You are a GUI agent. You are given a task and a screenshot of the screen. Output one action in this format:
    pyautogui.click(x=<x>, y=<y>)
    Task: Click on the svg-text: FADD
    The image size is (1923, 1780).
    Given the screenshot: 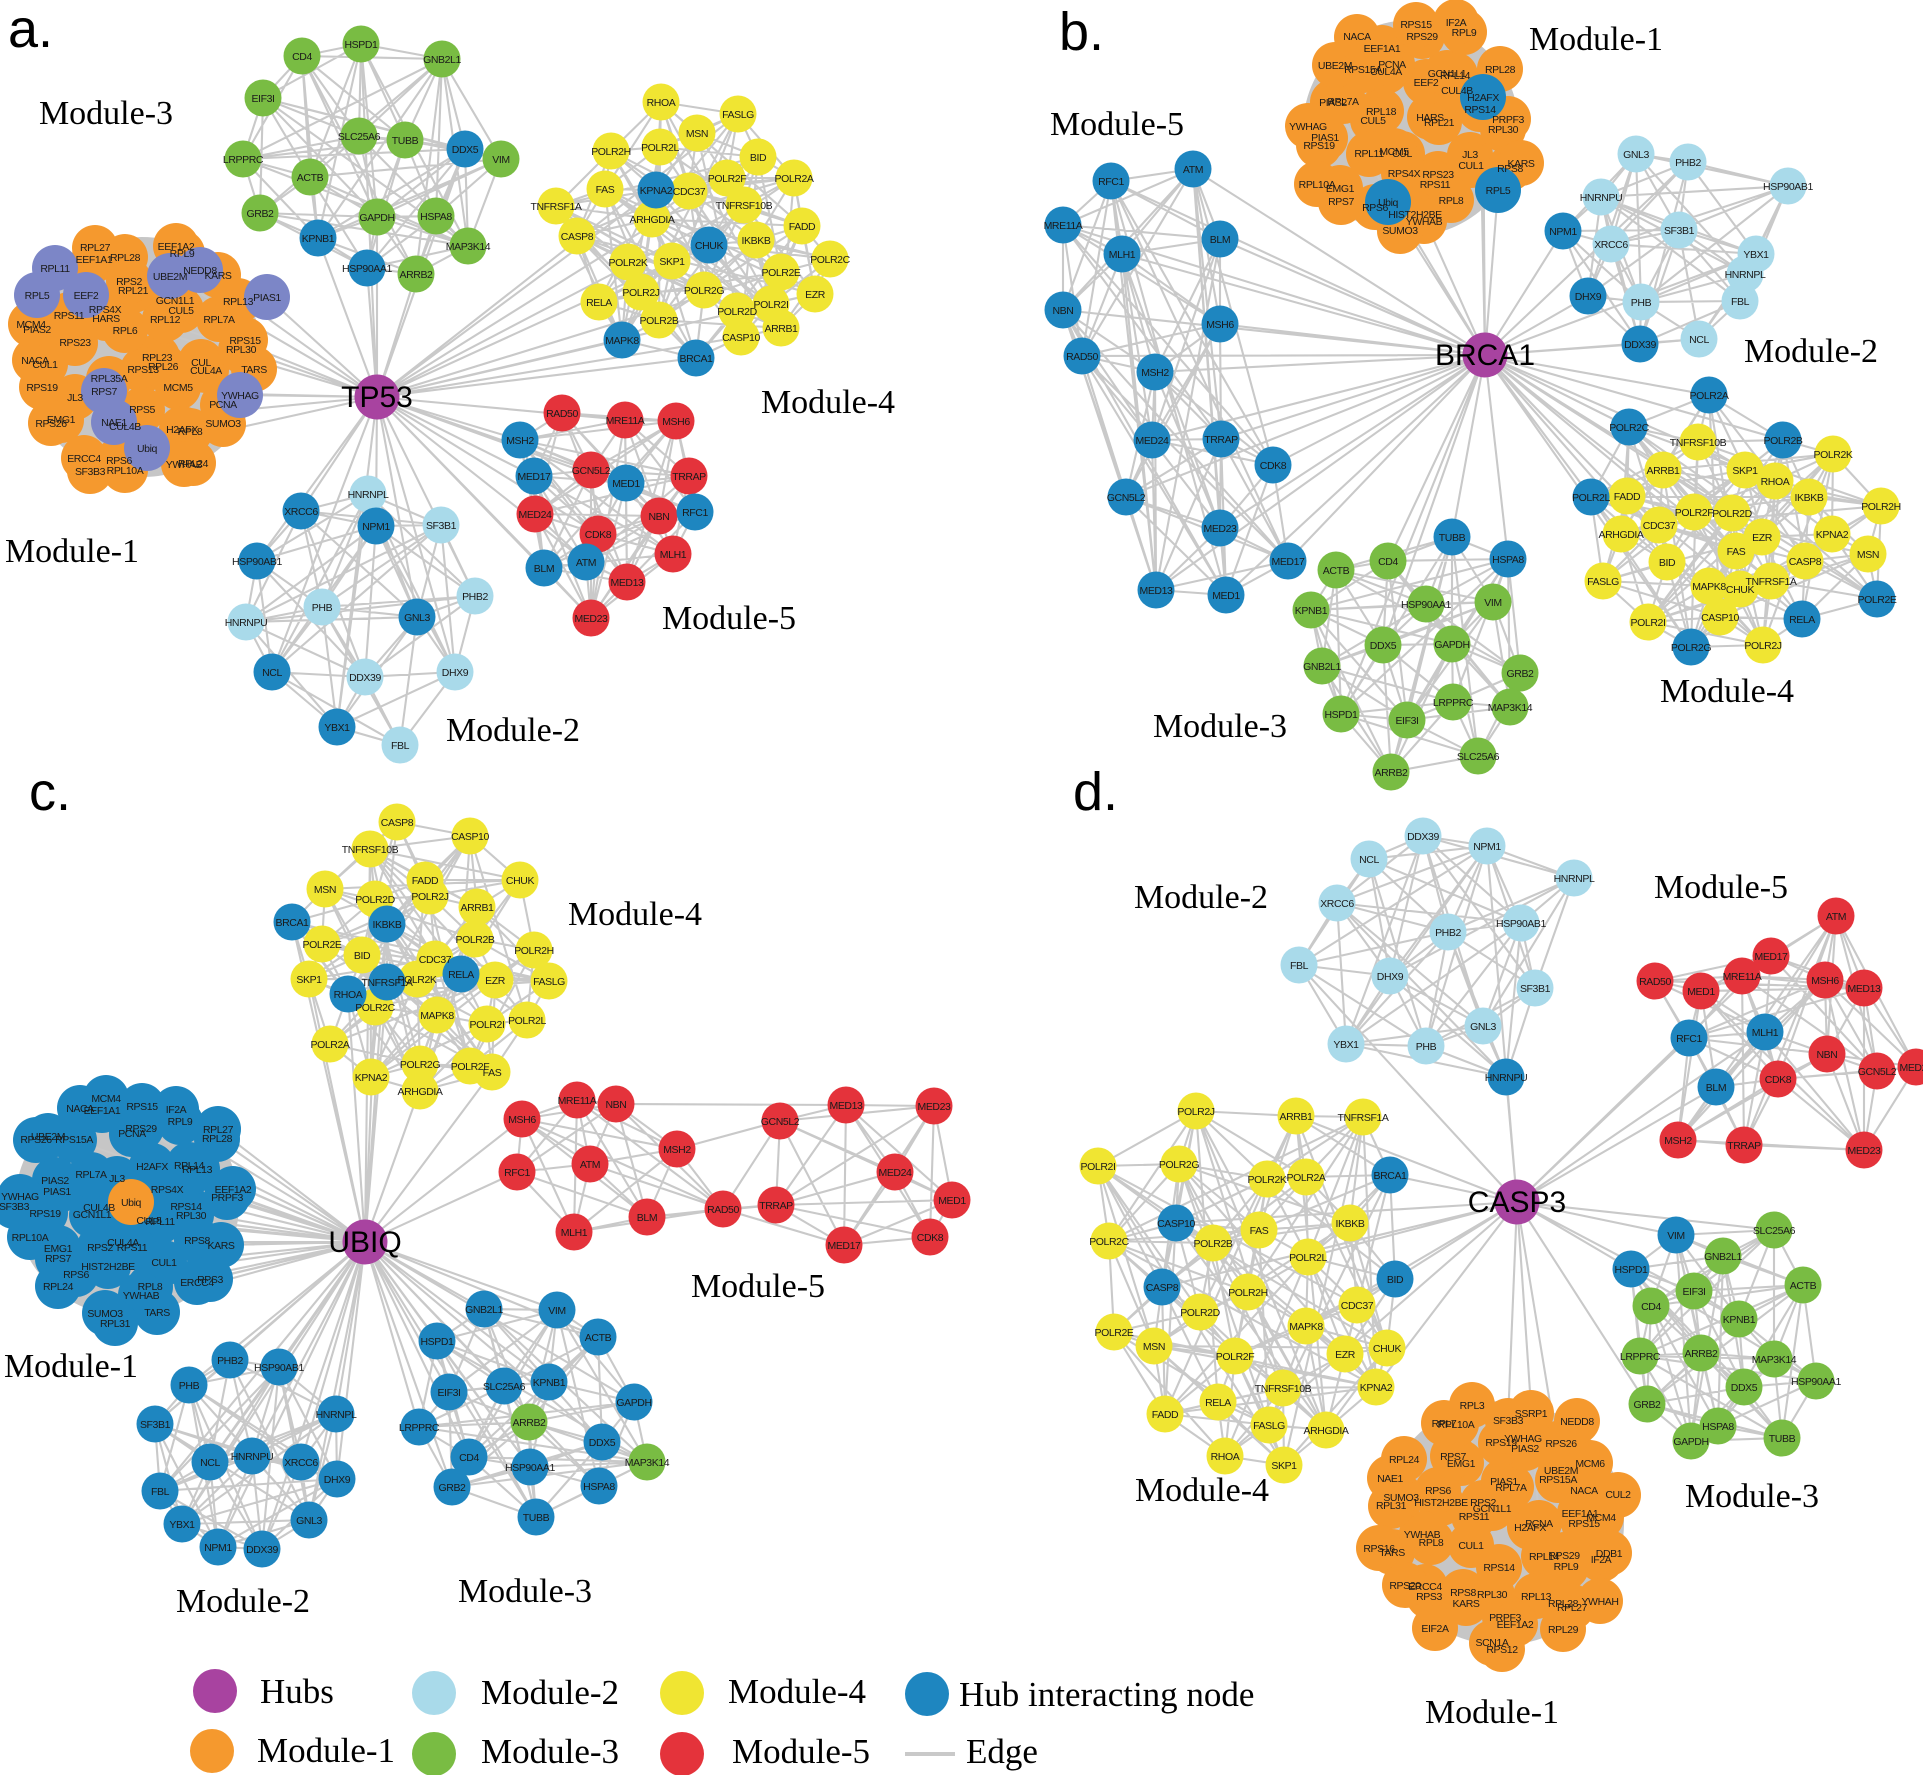 What is the action you would take?
    pyautogui.click(x=1627, y=497)
    